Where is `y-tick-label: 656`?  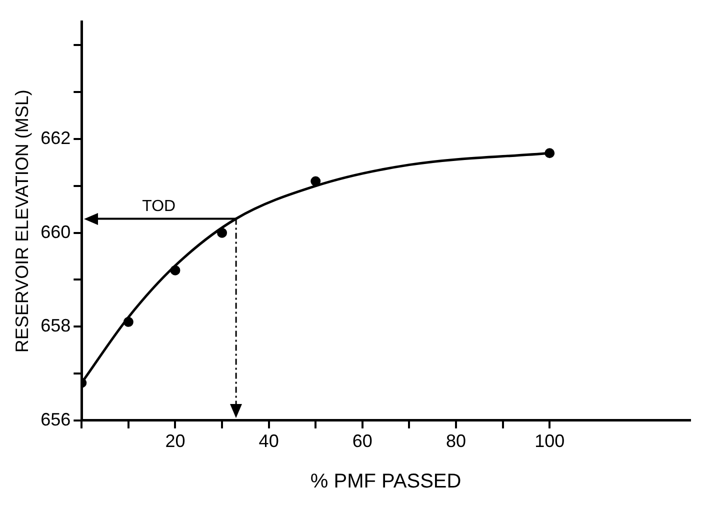 y-tick-label: 656 is located at coordinates (55, 419).